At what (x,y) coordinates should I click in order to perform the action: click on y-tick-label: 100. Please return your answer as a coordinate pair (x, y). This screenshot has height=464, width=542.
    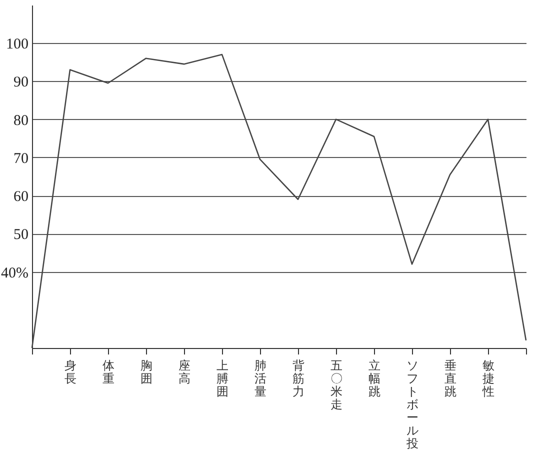
    Looking at the image, I should click on (17, 44).